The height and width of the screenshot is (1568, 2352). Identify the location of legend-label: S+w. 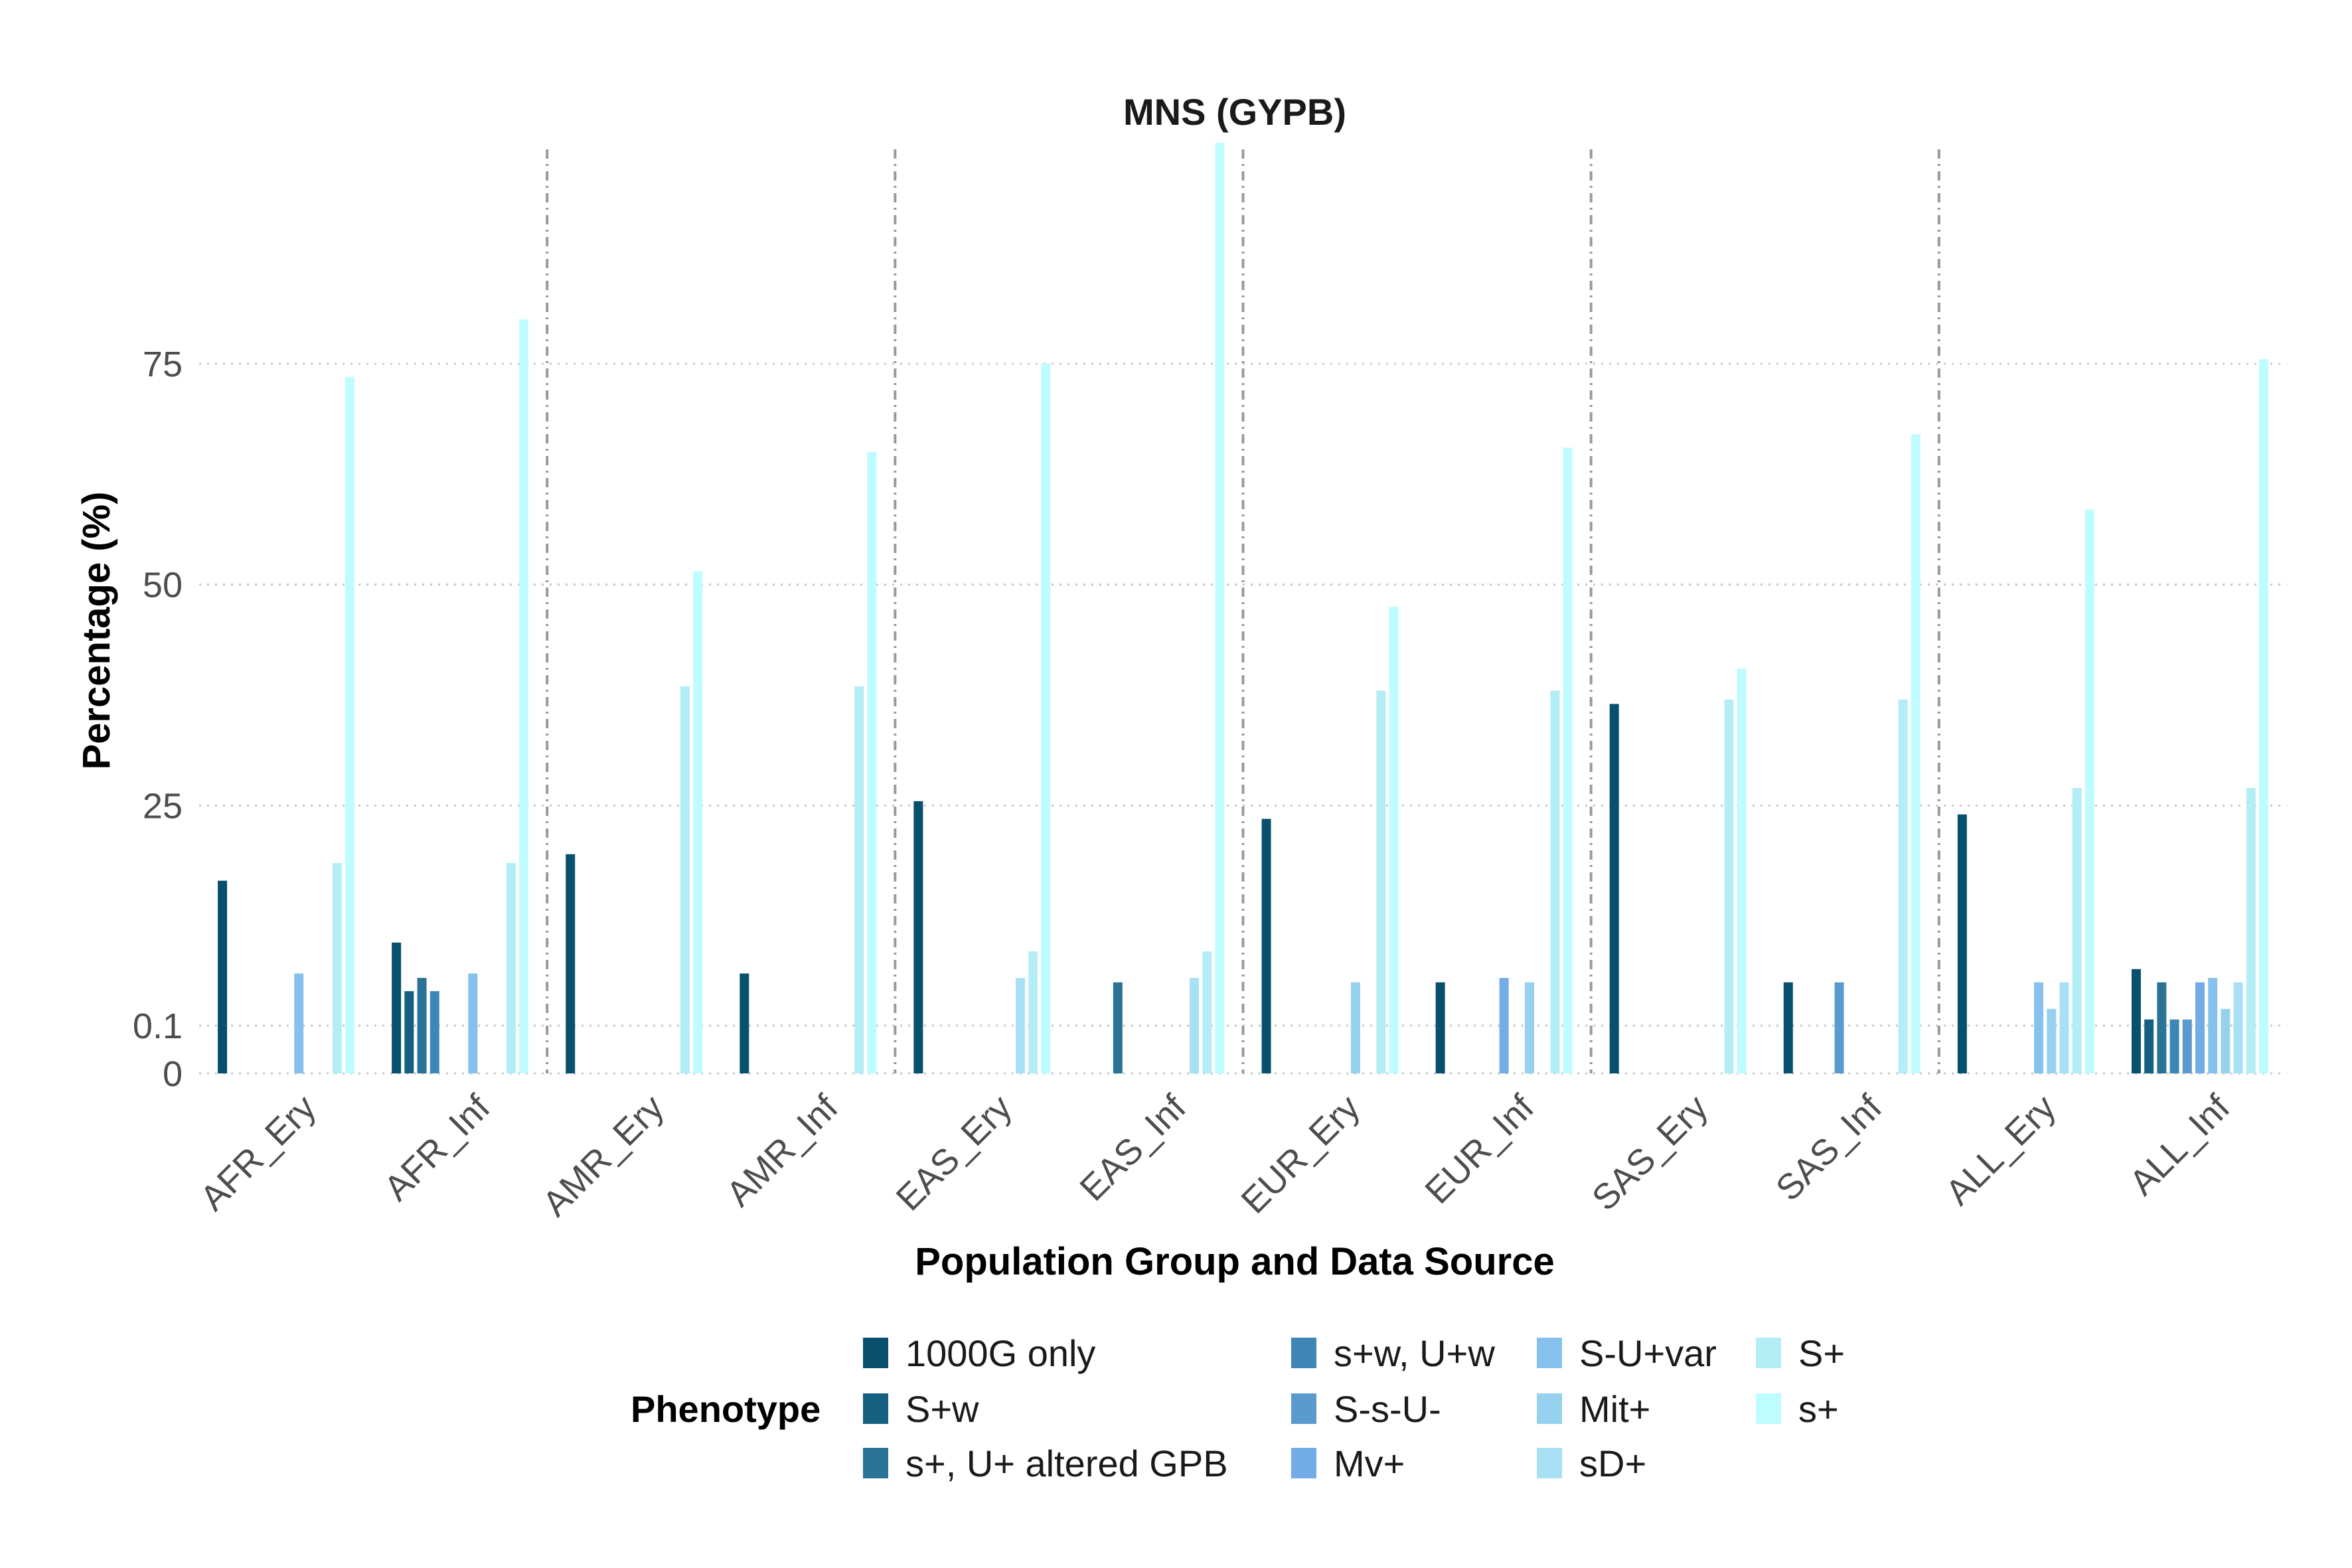
(942, 1409).